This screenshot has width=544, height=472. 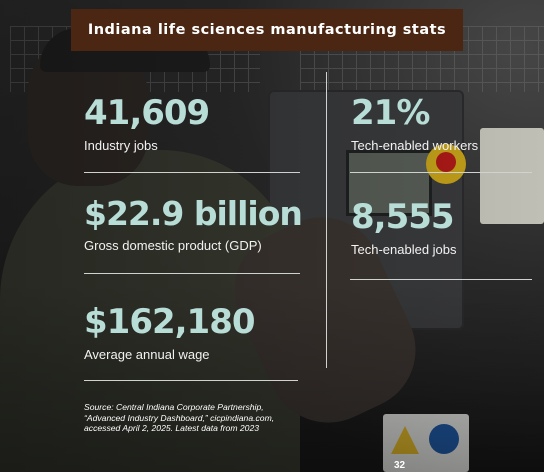 What do you see at coordinates (426, 443) in the screenshot?
I see `photo-safety-sign` at bounding box center [426, 443].